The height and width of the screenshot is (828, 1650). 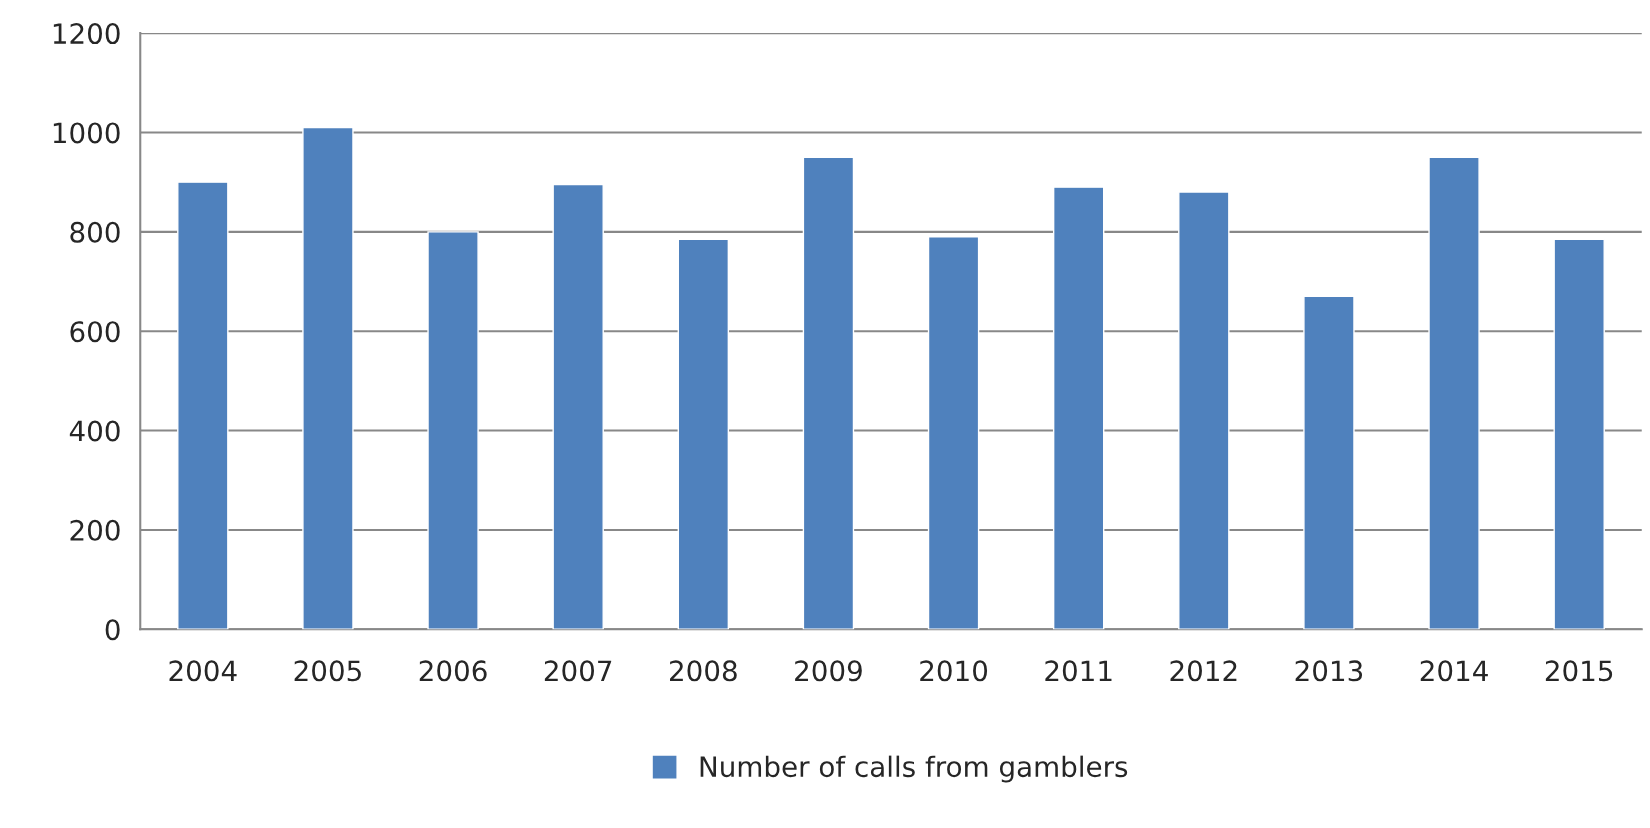 What do you see at coordinates (86, 34) in the screenshot?
I see `y-tick-label: 1200` at bounding box center [86, 34].